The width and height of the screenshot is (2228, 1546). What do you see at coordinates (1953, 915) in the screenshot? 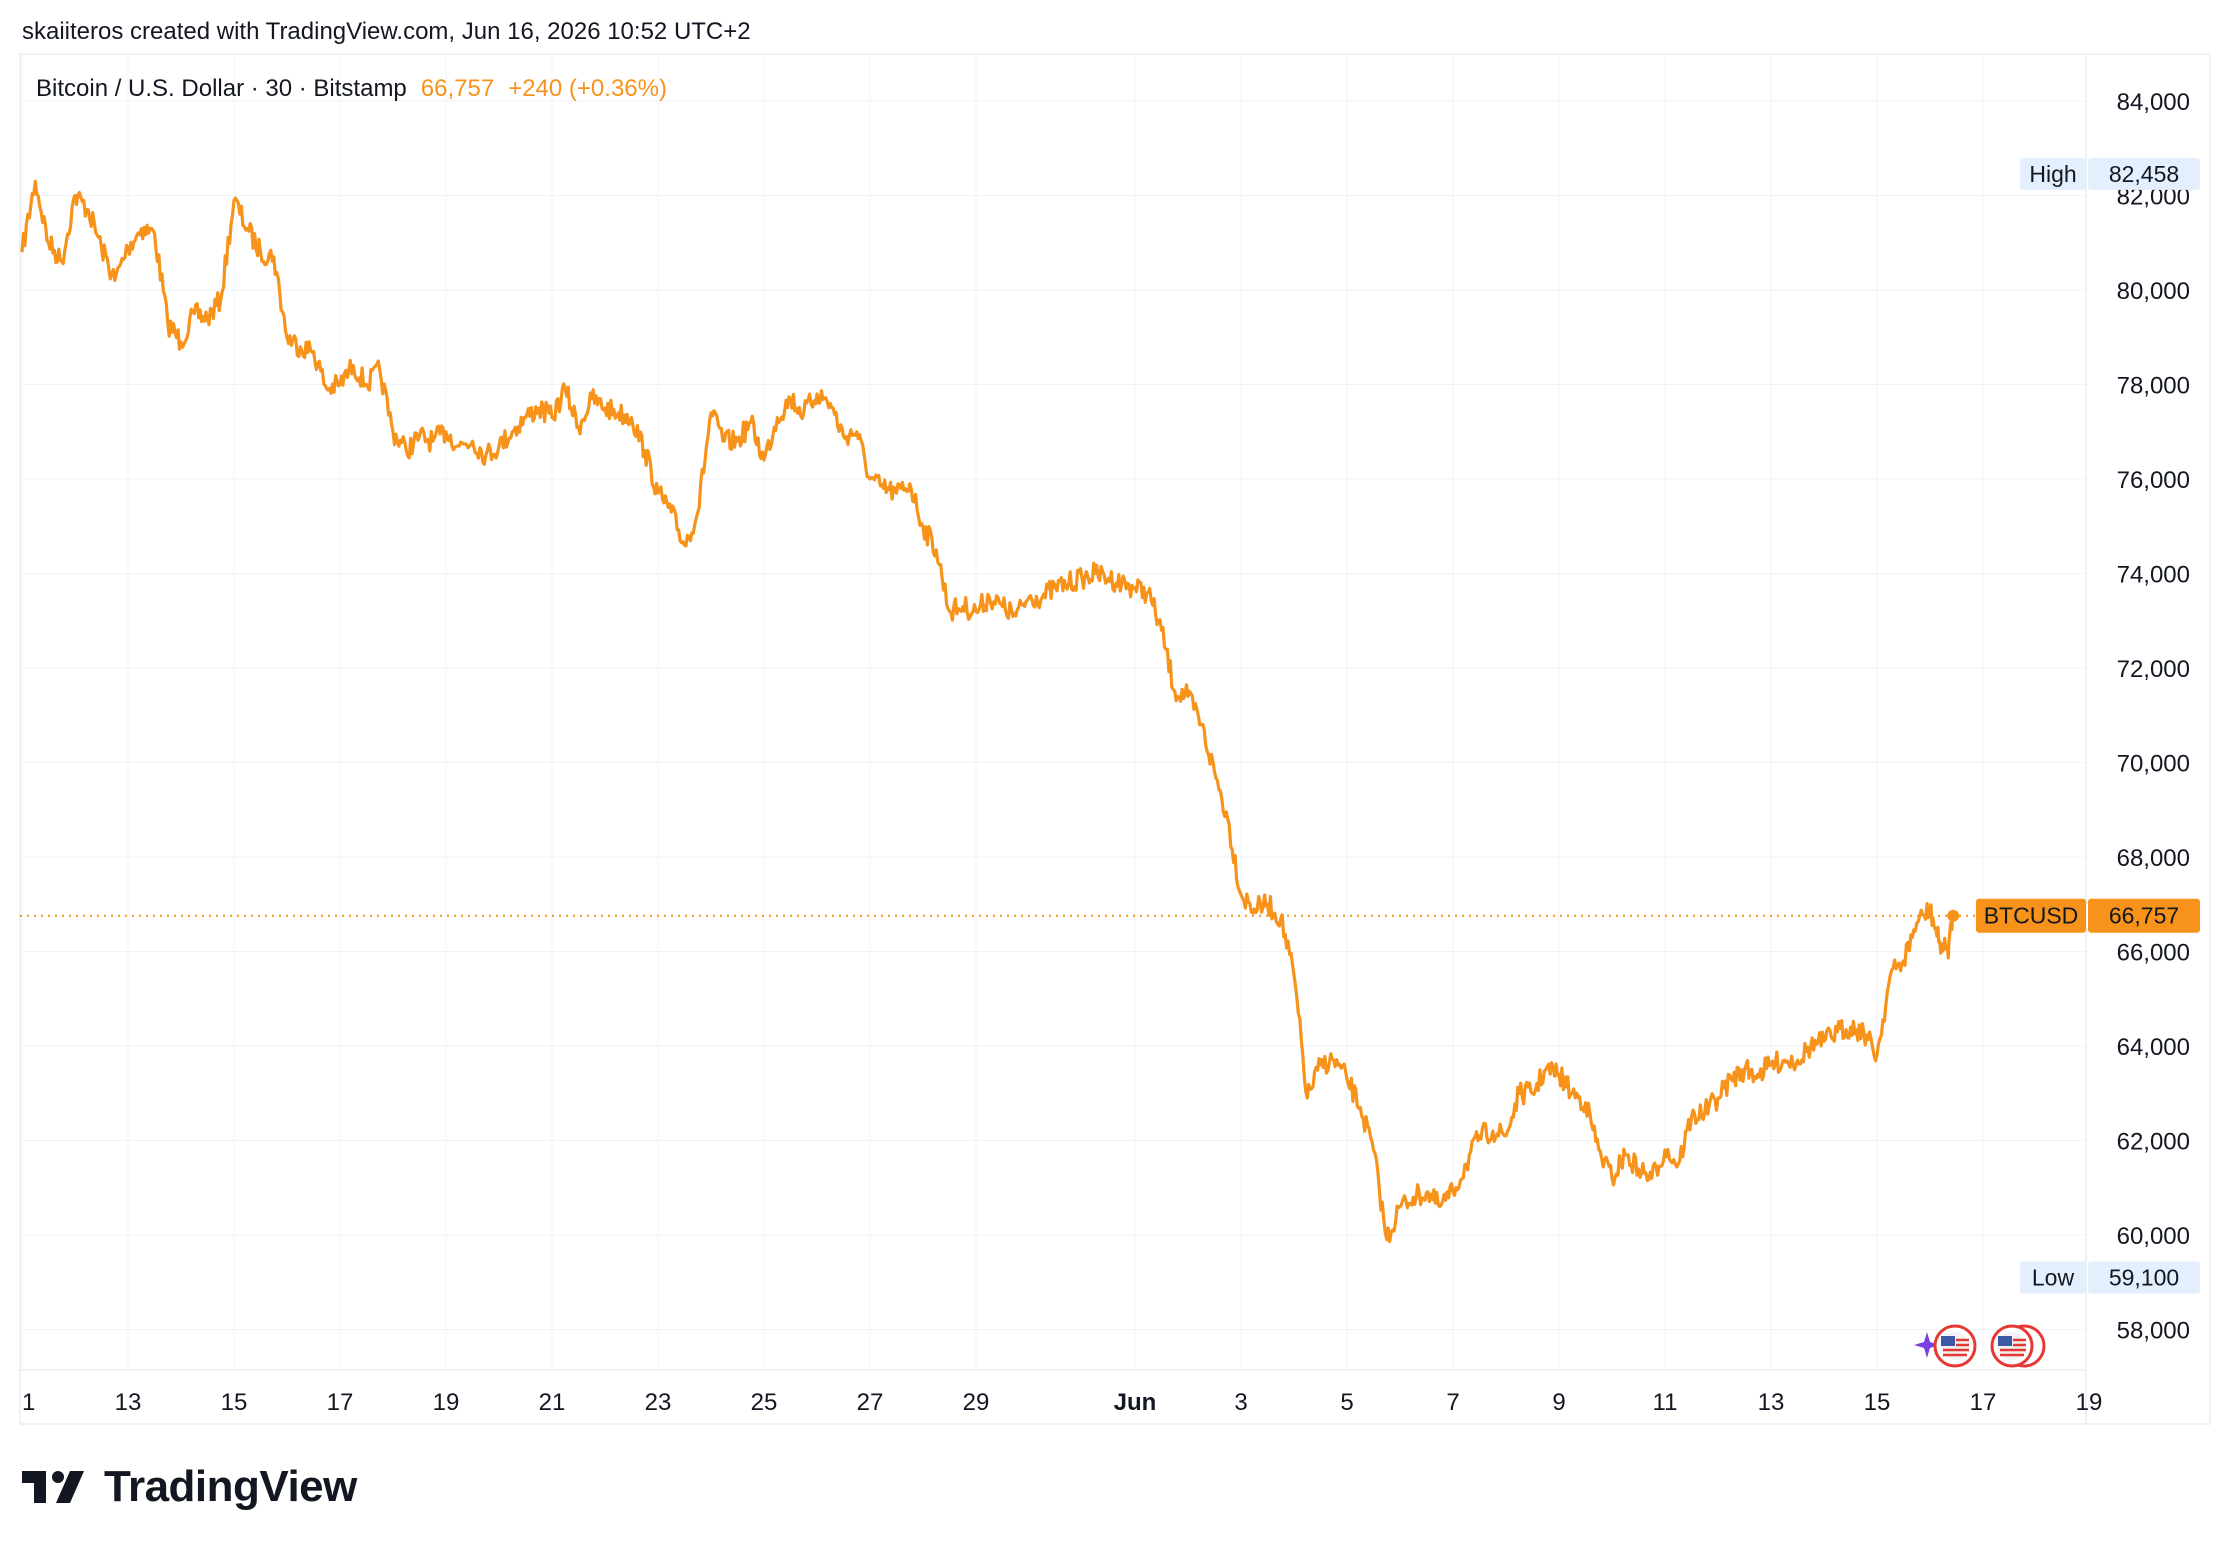
I see `last-price-marker` at bounding box center [1953, 915].